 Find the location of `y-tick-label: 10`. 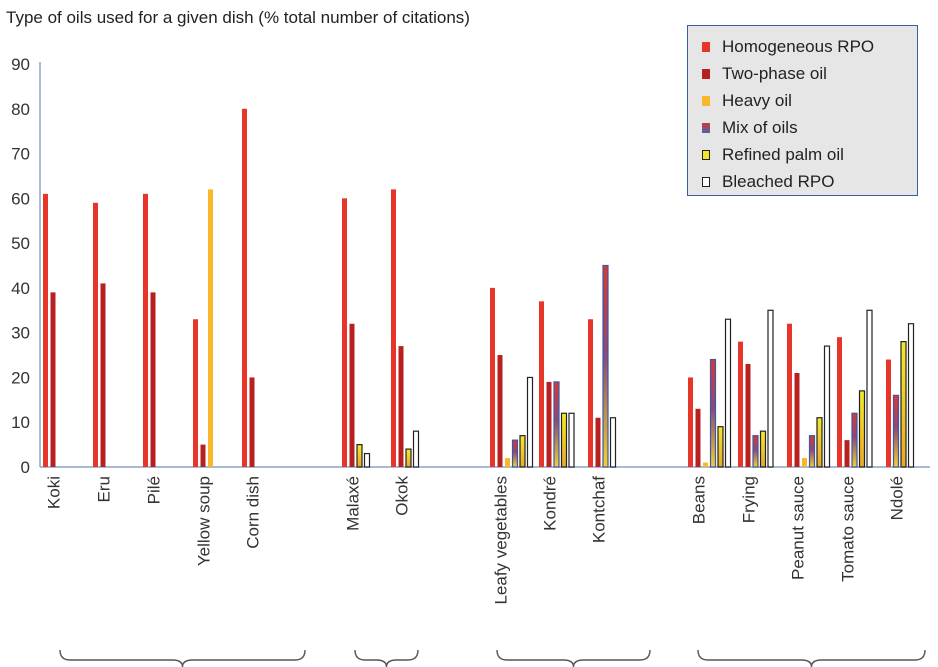

y-tick-label: 10 is located at coordinates (20, 422).